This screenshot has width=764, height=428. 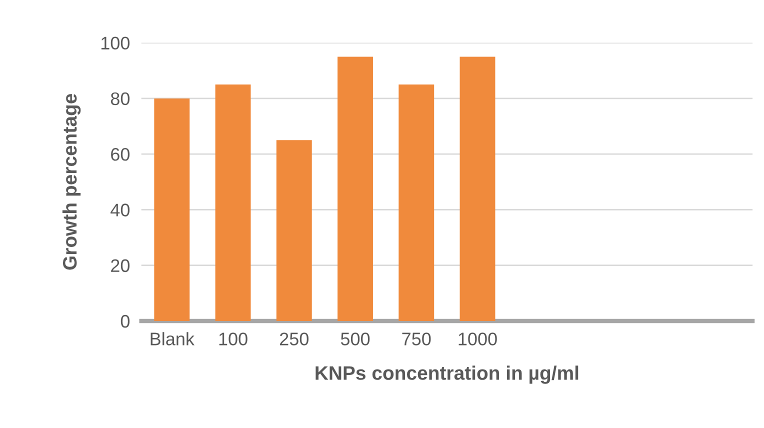 What do you see at coordinates (447, 375) in the screenshot?
I see `x-axis-title: KNPs concentration in µg/ml` at bounding box center [447, 375].